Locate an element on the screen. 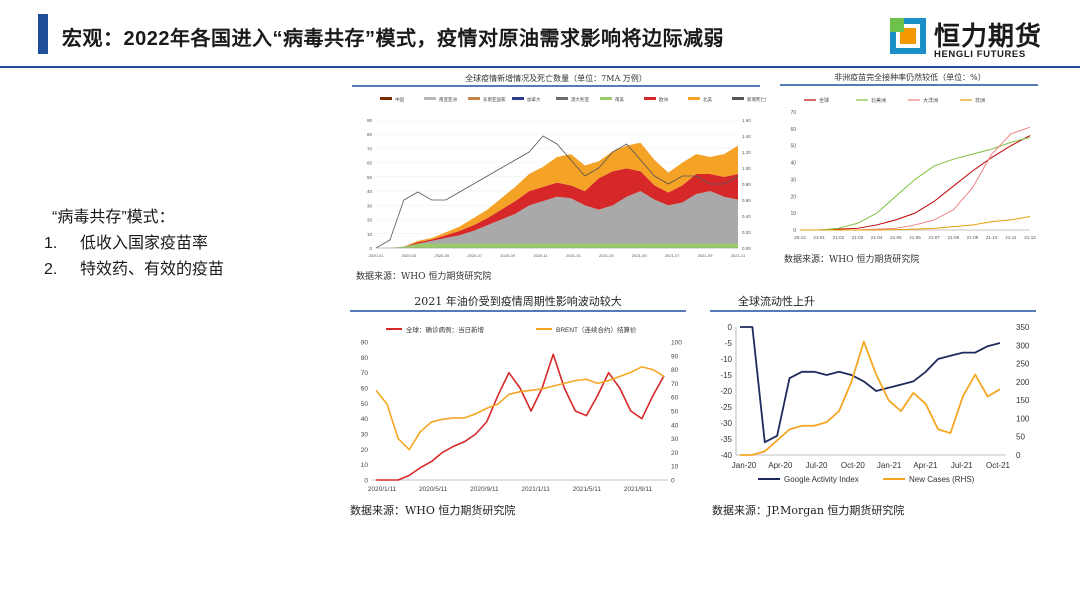  chart4-source: 数据来源：JP.Morgan 恒力期货研究院 is located at coordinates (808, 510).